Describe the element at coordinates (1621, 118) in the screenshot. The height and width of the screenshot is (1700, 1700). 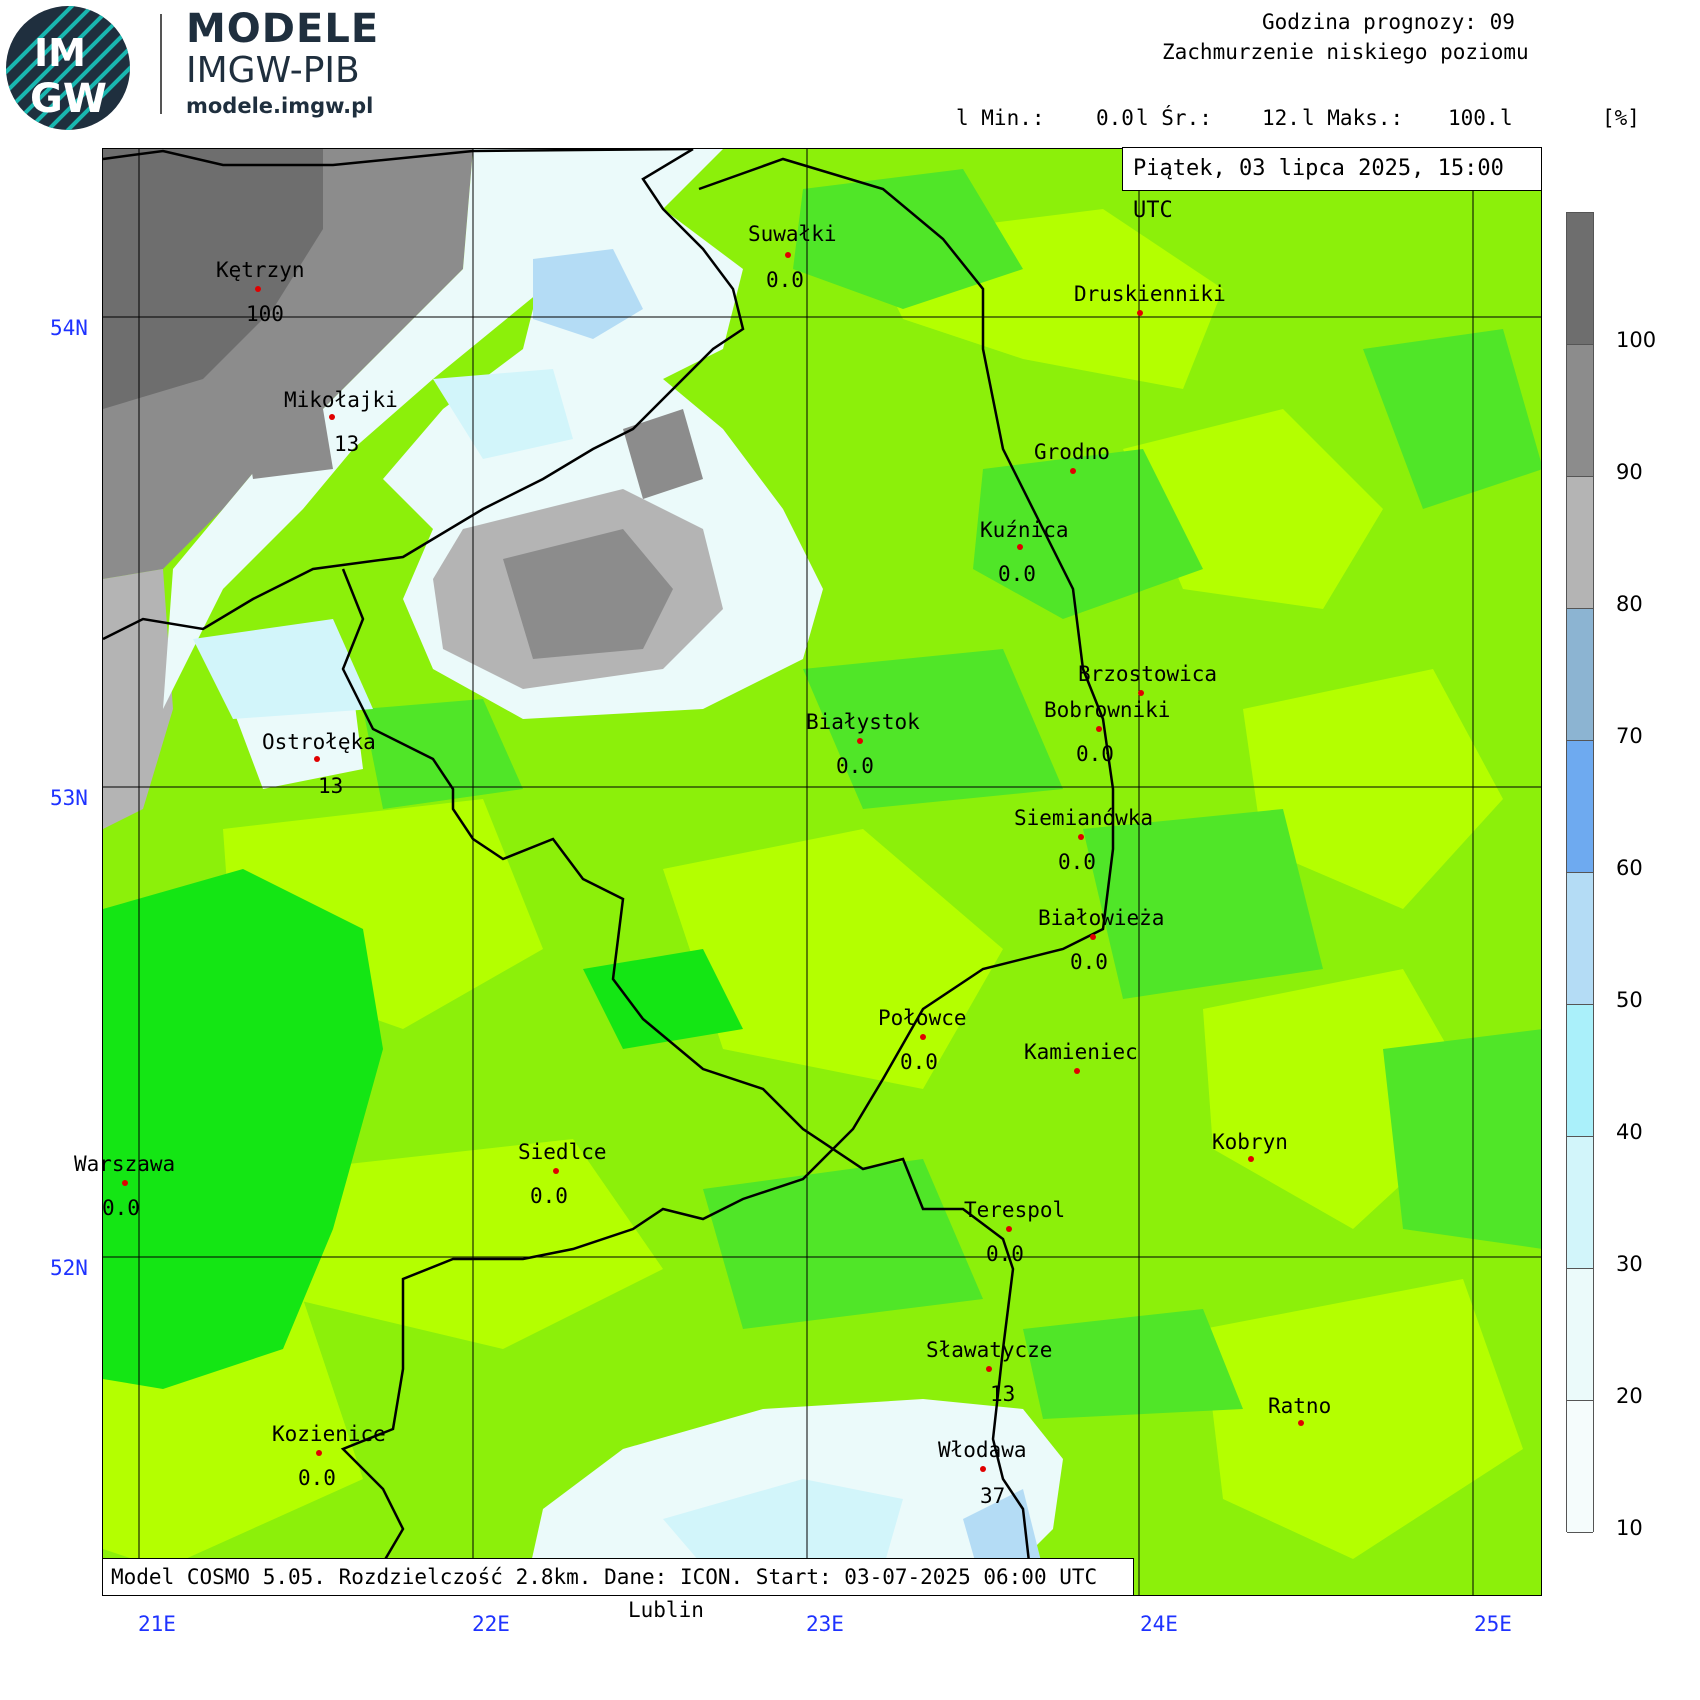
I see `stat-unit: [%]` at that location.